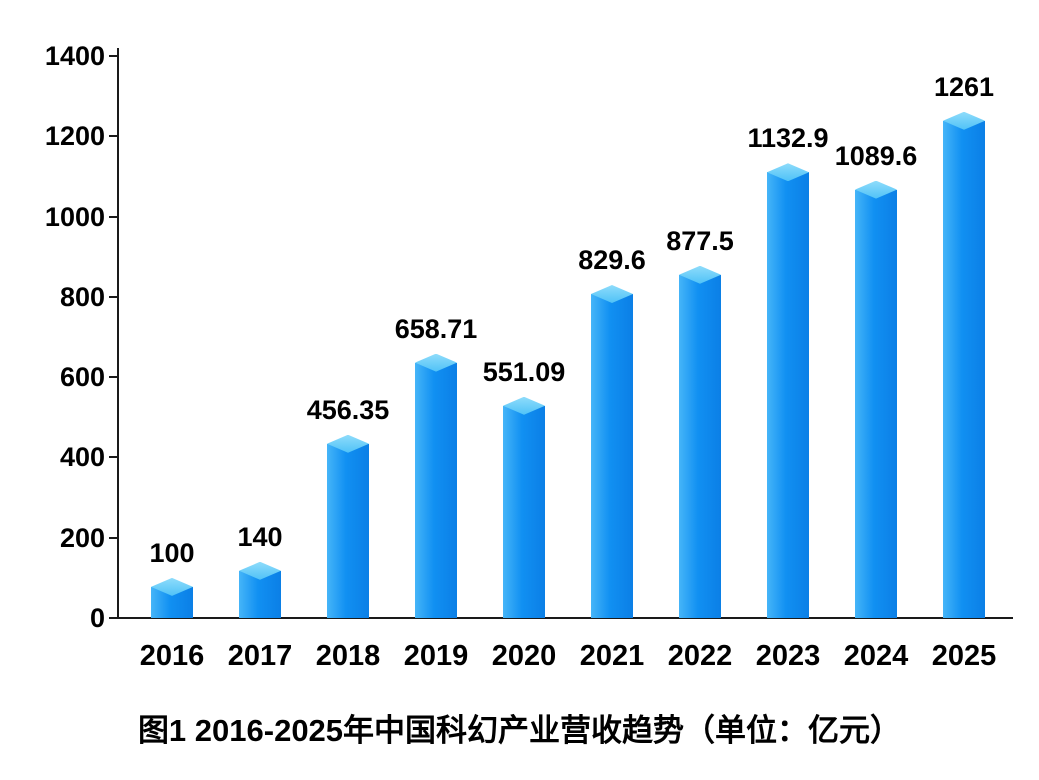 Image resolution: width=1039 pixels, height=780 pixels. Describe the element at coordinates (876, 656) in the screenshot. I see `x-axis-label: 2024` at that location.